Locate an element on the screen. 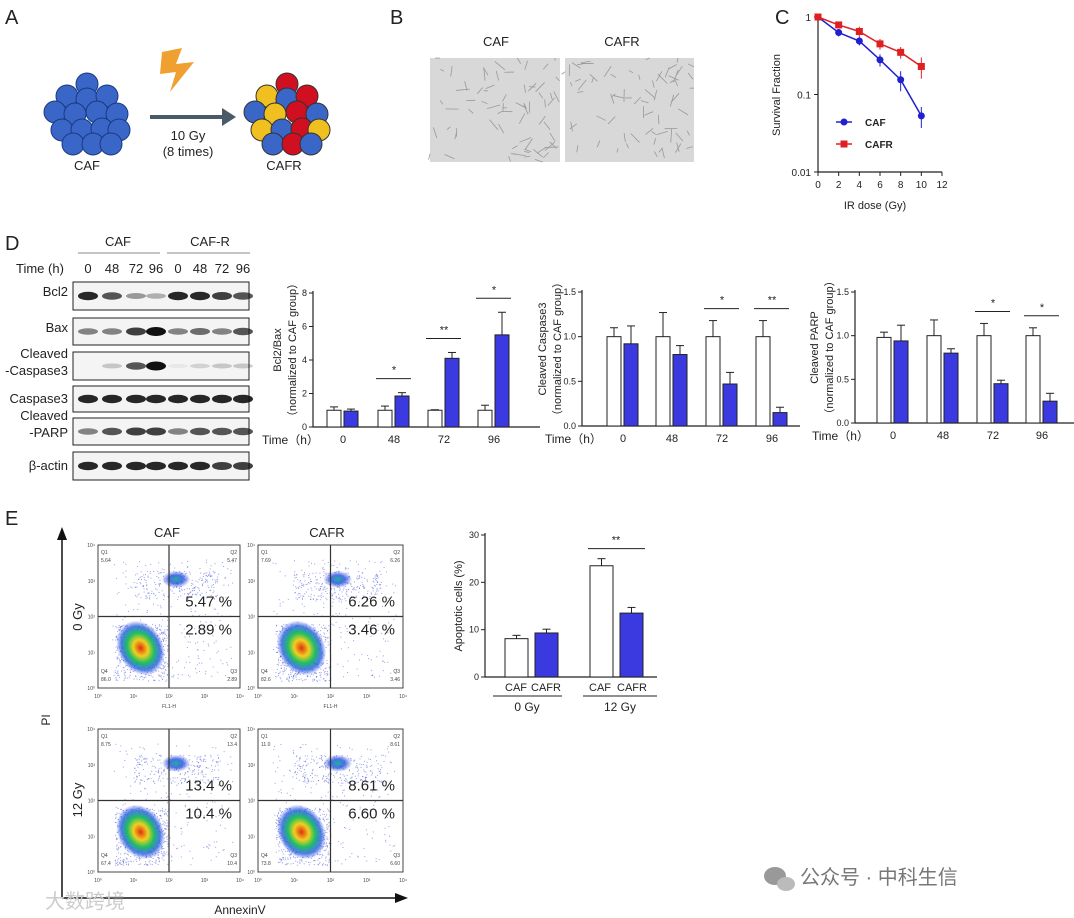  bar-caf-r is located at coordinates (951, 388).